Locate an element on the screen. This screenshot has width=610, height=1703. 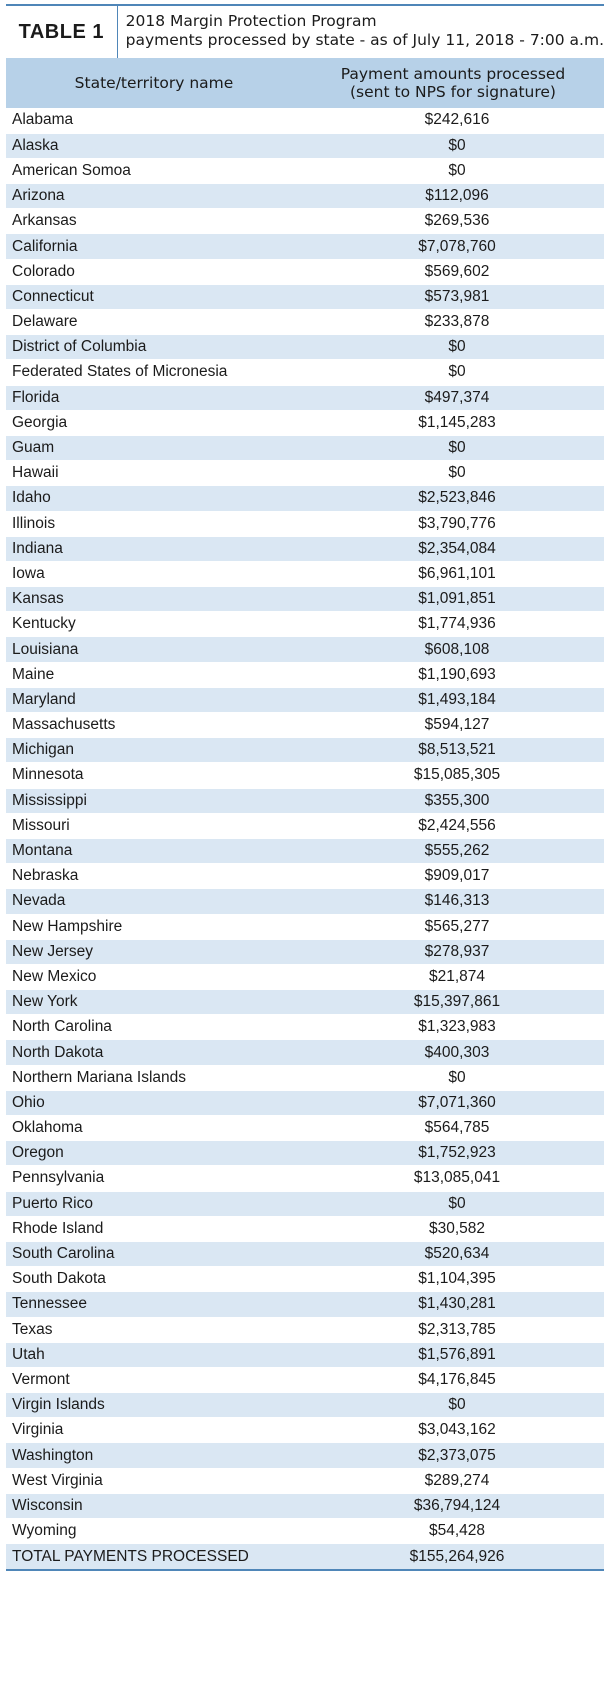
table-row: Ohio $7,071,360 is located at coordinates (305, 1103).